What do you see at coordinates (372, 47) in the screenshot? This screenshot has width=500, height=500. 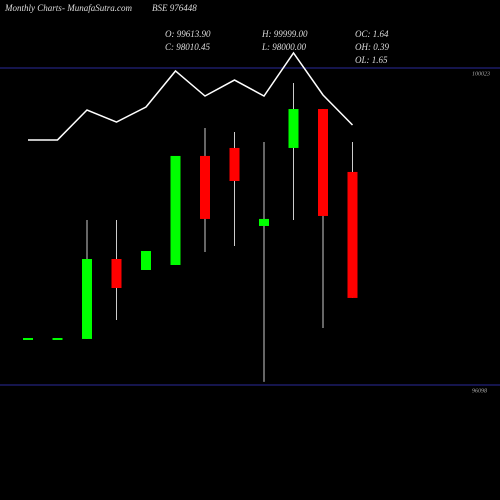 I see `stat: OH: 0.39` at bounding box center [372, 47].